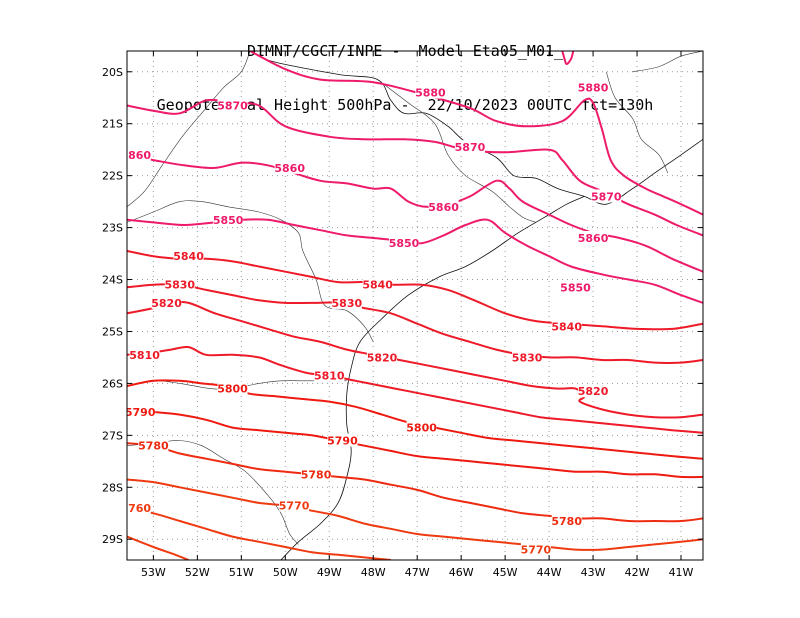  Describe the element at coordinates (197, 572) in the screenshot. I see `x-tick-label: 52W` at that location.